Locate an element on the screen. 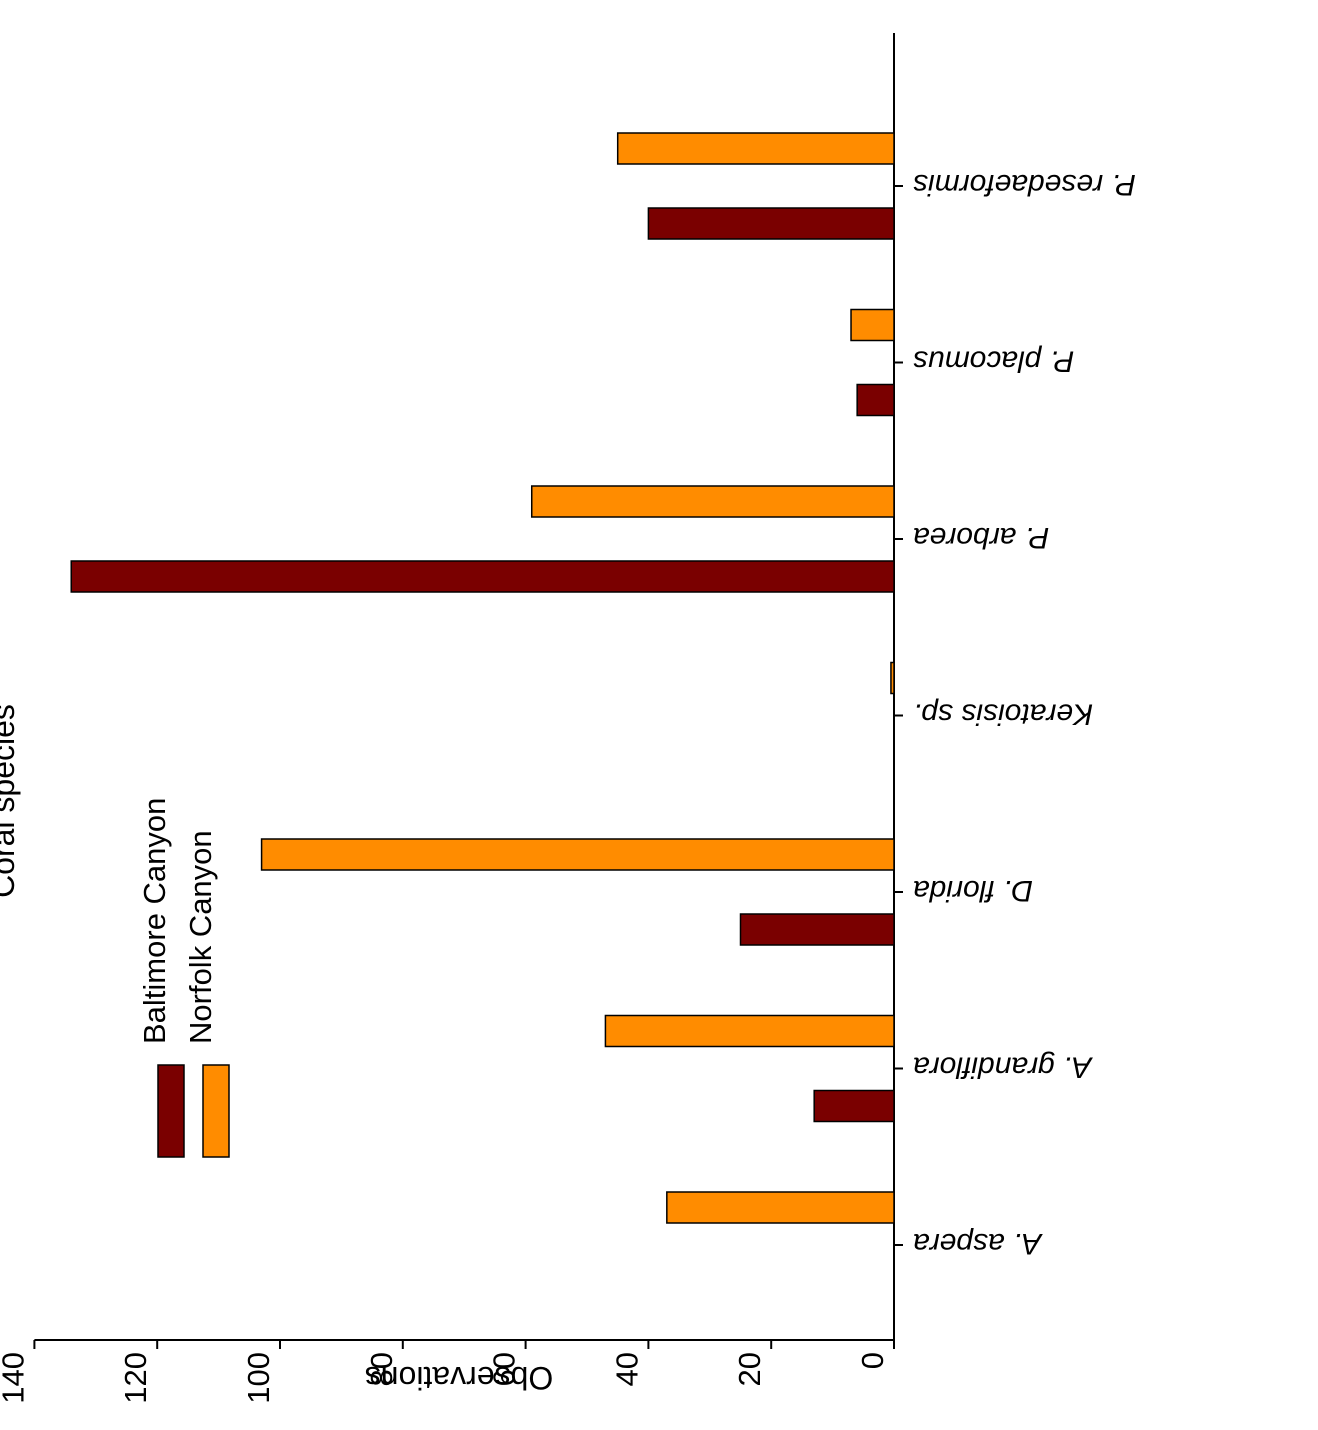  category-label: A. aspera is located at coordinates (978, 1243).